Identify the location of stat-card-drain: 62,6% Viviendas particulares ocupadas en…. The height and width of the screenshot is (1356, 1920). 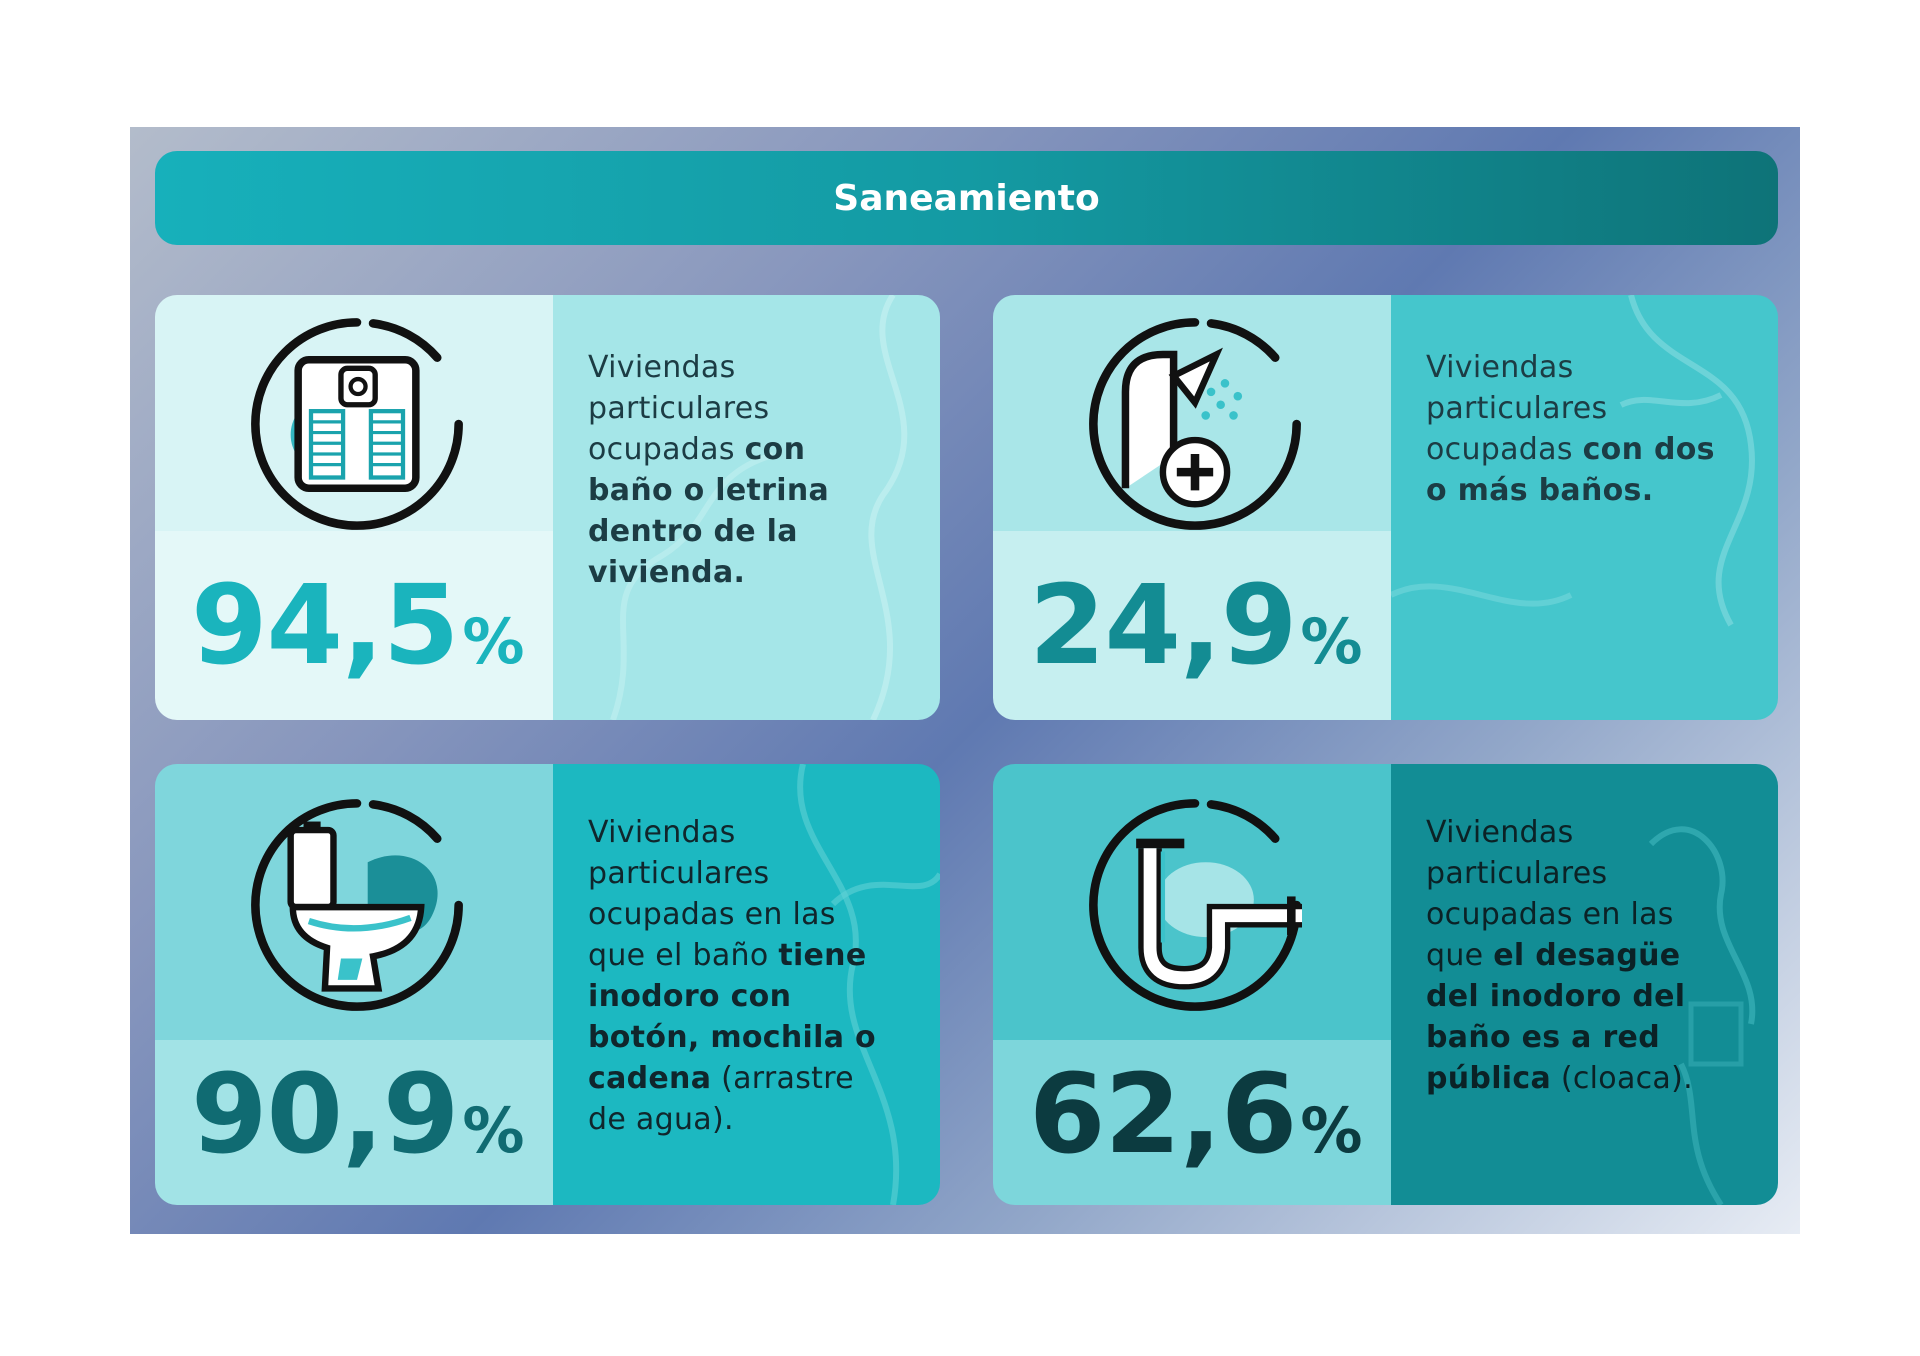
(1385, 984).